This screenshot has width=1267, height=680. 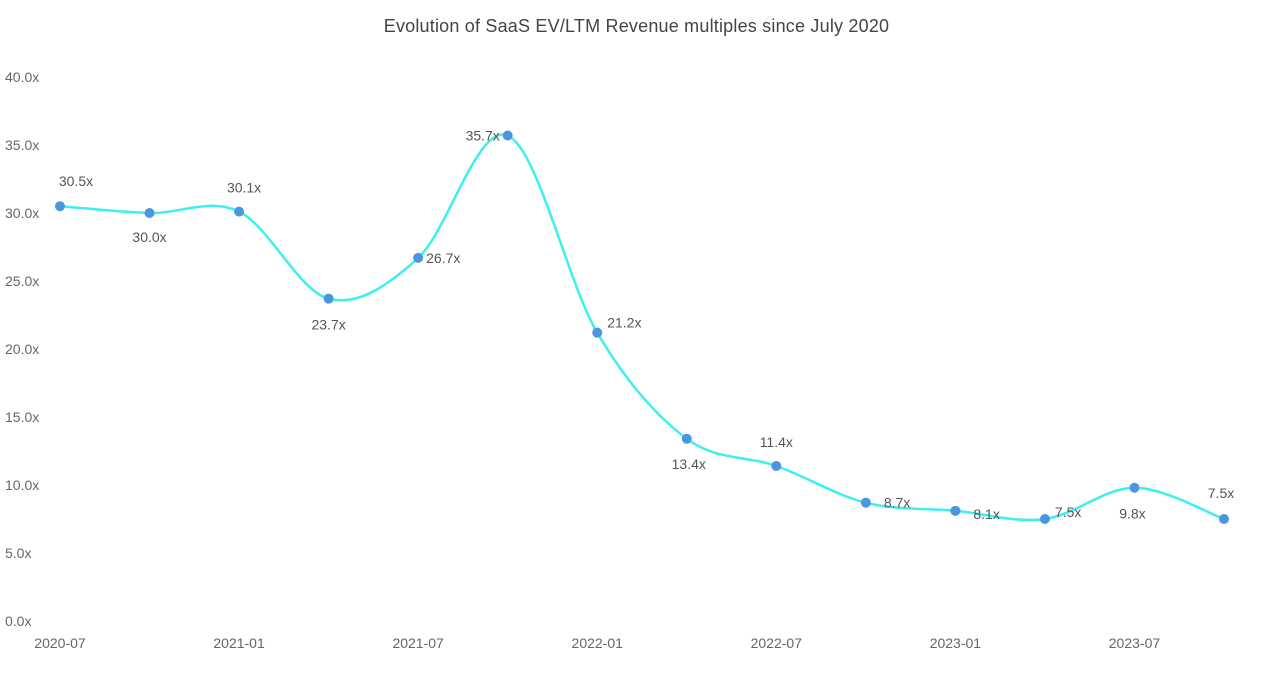 What do you see at coordinates (22, 77) in the screenshot?
I see `y-tick-label: 40.0x` at bounding box center [22, 77].